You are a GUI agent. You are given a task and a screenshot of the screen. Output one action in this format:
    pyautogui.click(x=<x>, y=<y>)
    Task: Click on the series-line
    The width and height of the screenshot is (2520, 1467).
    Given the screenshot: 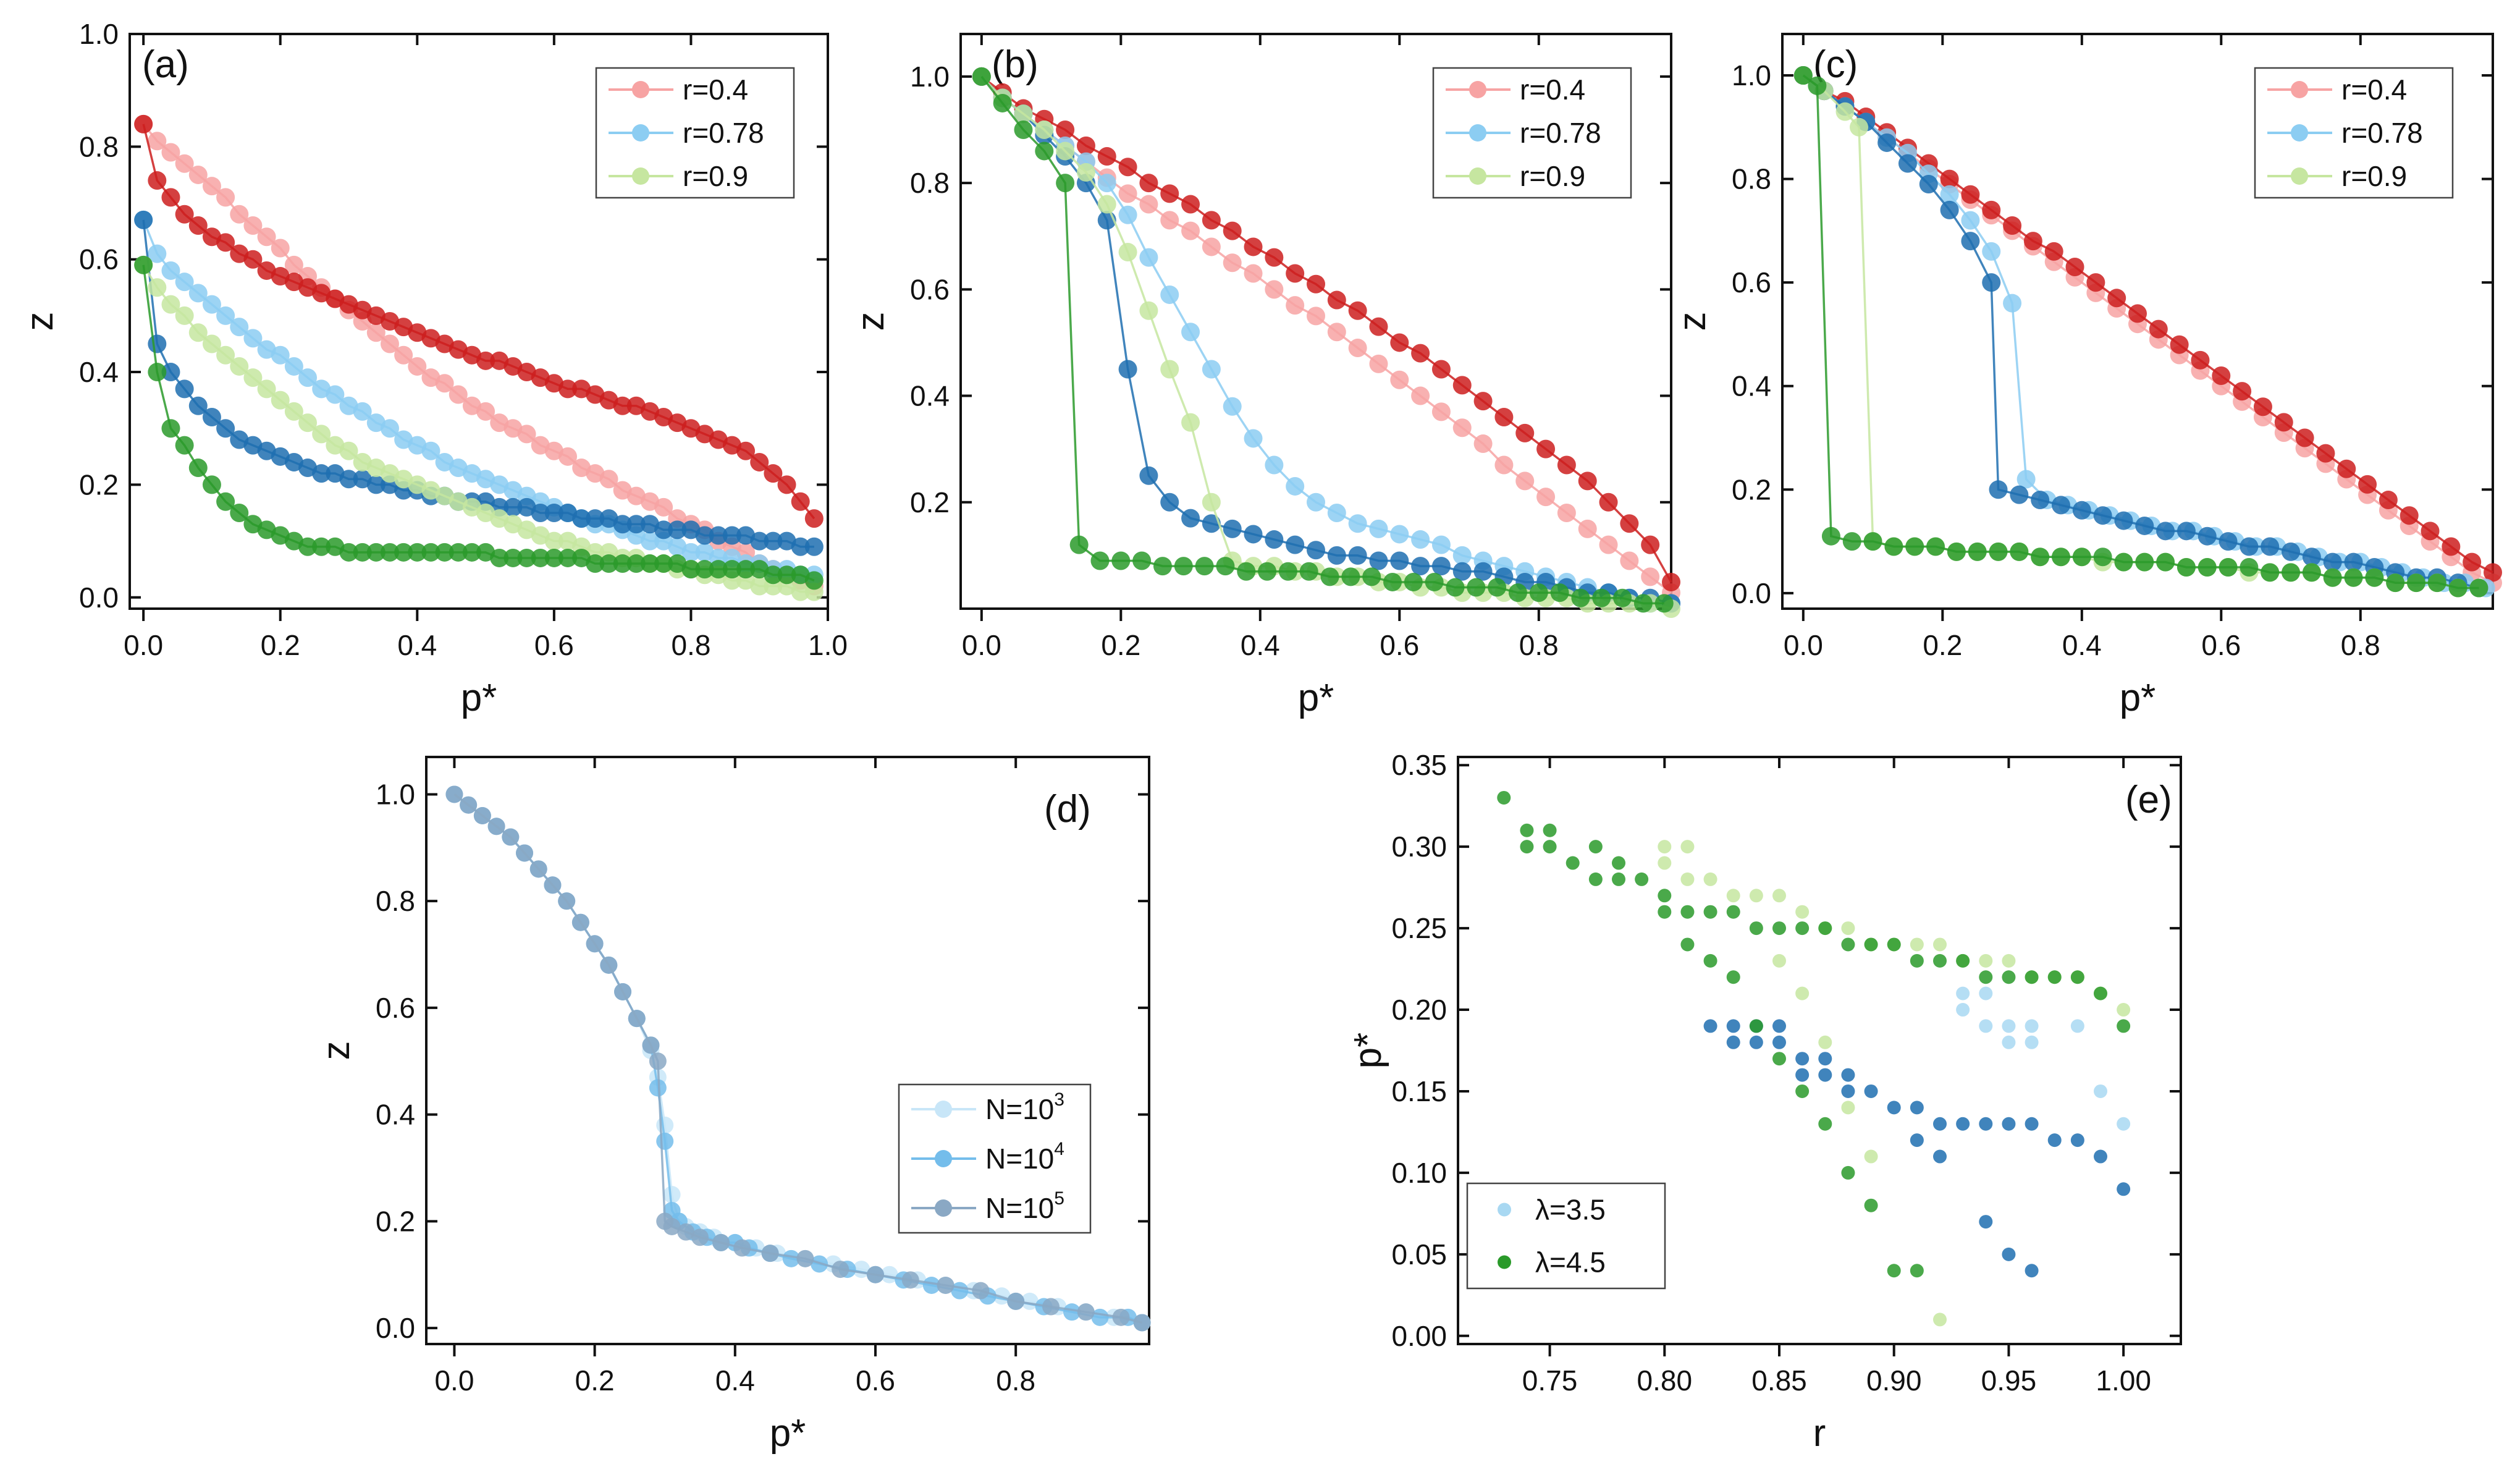 What is the action you would take?
    pyautogui.click(x=2147, y=323)
    